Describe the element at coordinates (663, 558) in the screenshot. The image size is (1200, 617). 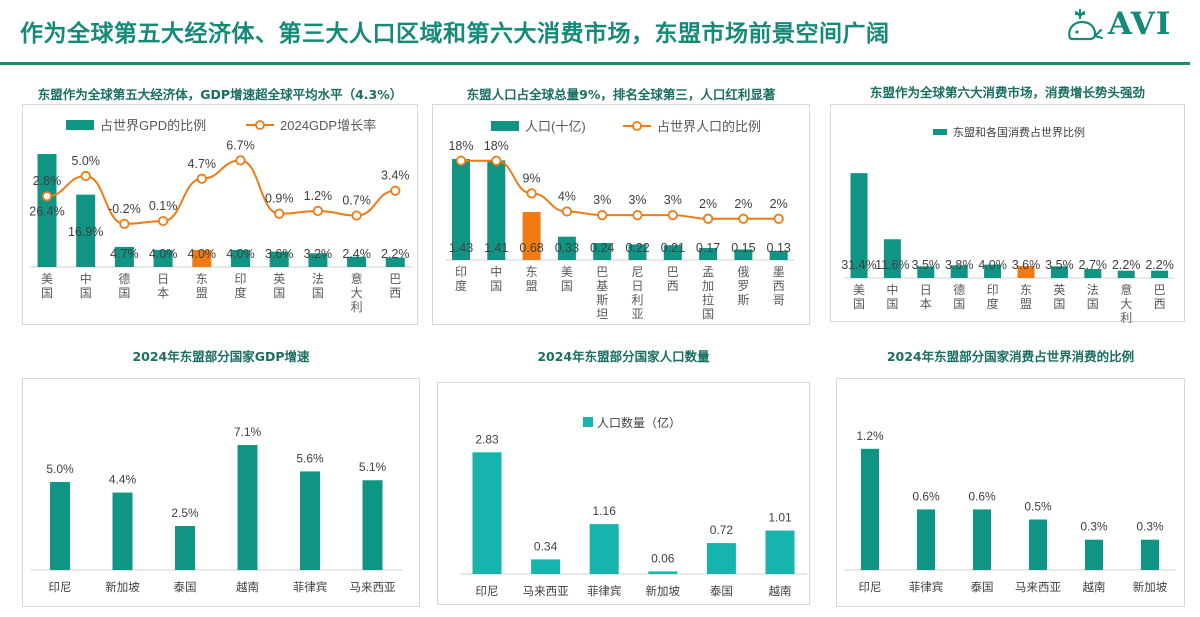
I see `bar-data-label: 0.06` at that location.